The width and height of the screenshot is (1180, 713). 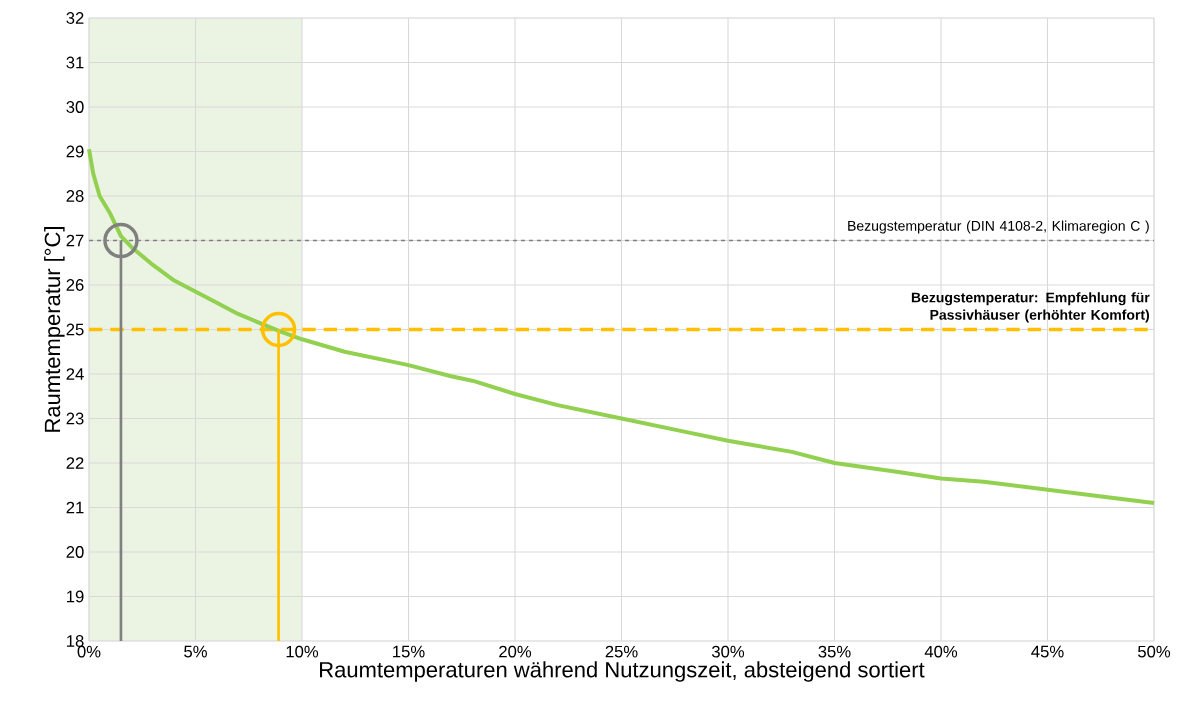 I want to click on y-tick-label: 31, so click(x=75, y=62).